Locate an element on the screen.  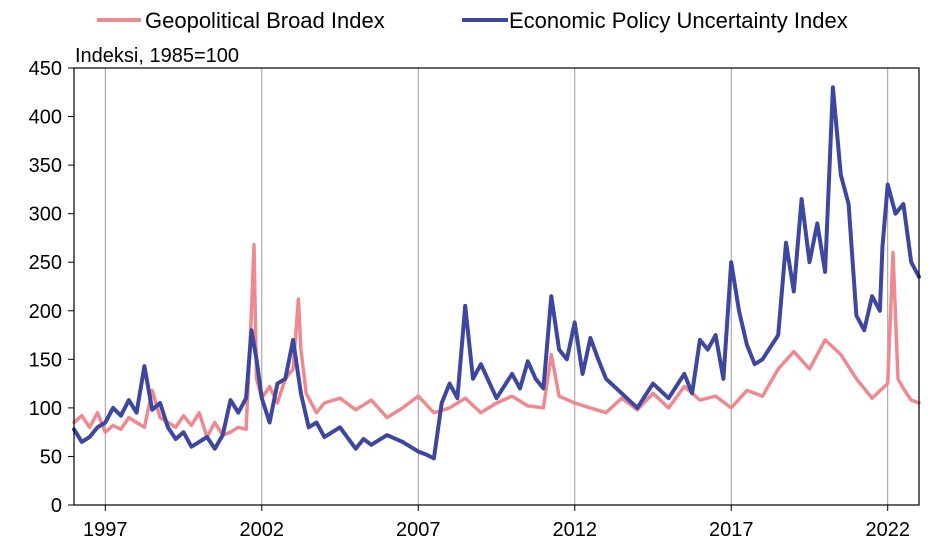
y-tick-label: 250 is located at coordinates (45, 263).